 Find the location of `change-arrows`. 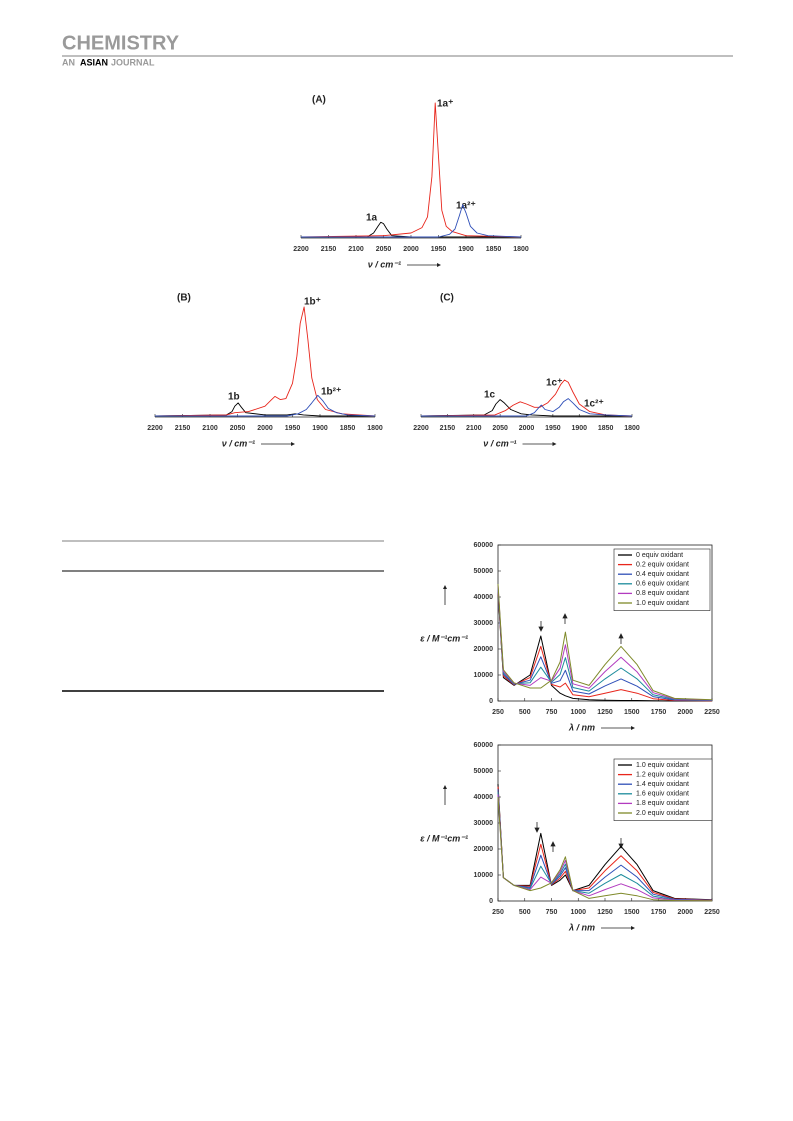

change-arrows is located at coordinates (579, 732).